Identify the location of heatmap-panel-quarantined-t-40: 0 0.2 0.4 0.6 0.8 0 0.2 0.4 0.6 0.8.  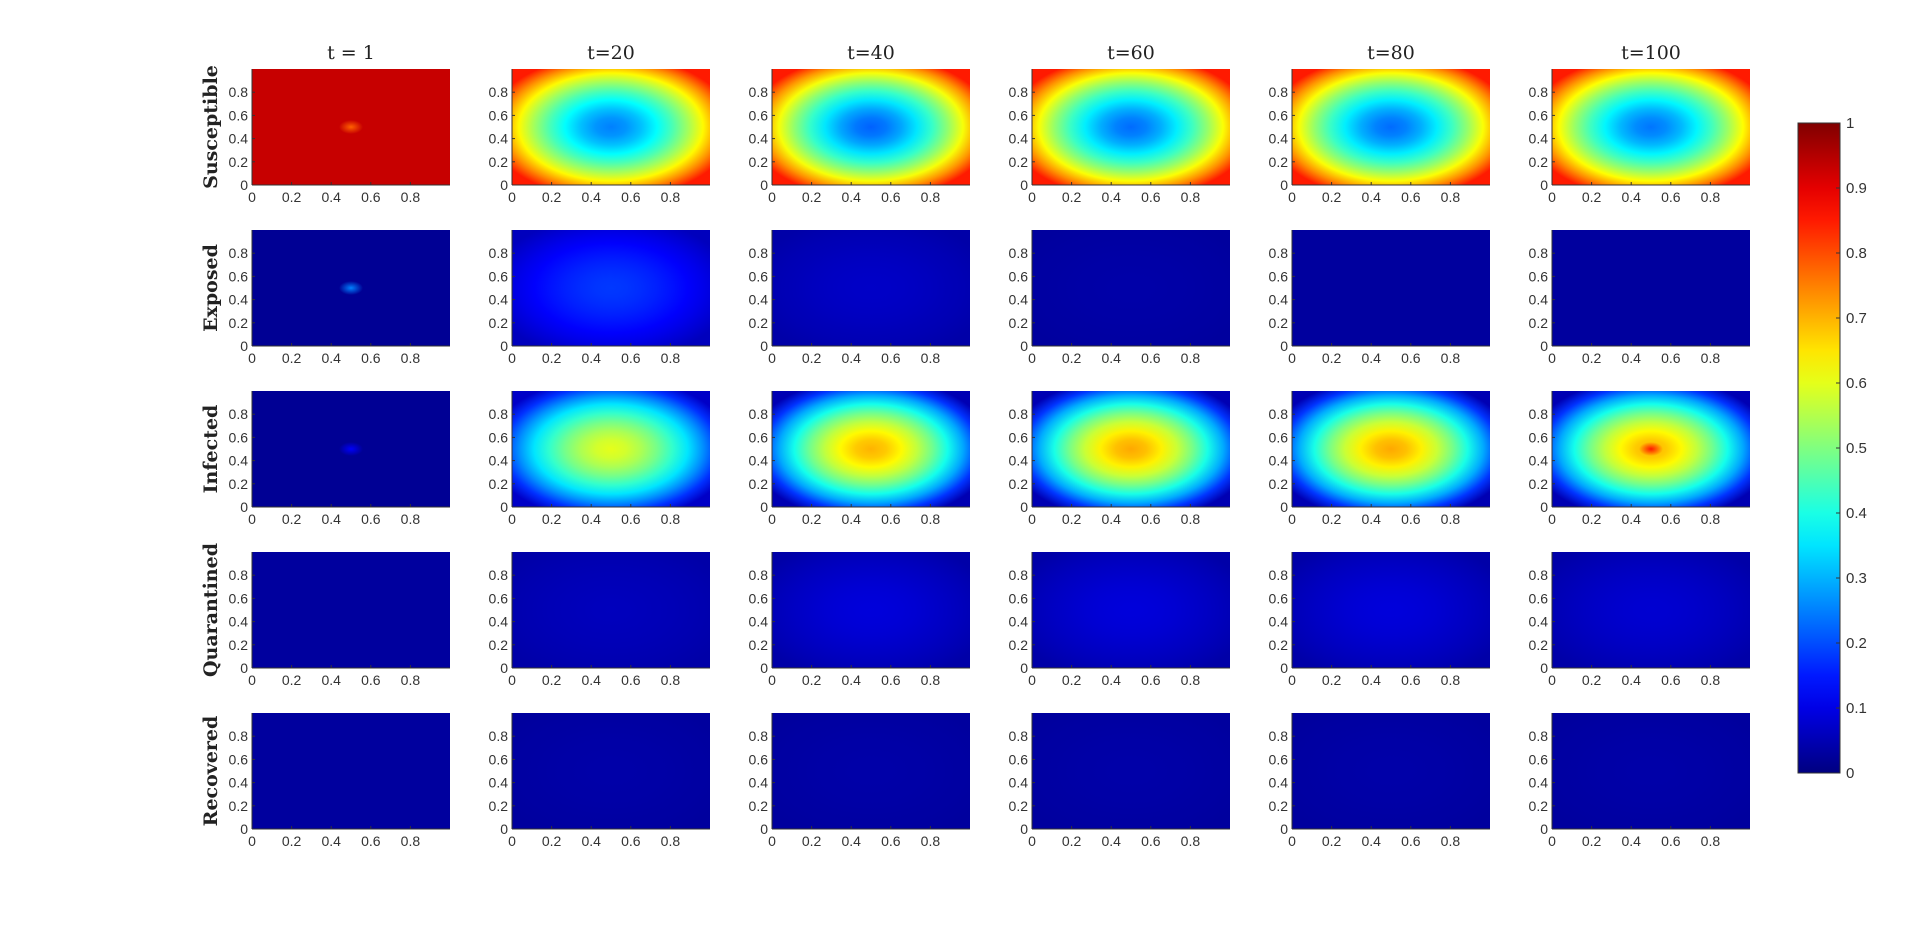
(859, 620).